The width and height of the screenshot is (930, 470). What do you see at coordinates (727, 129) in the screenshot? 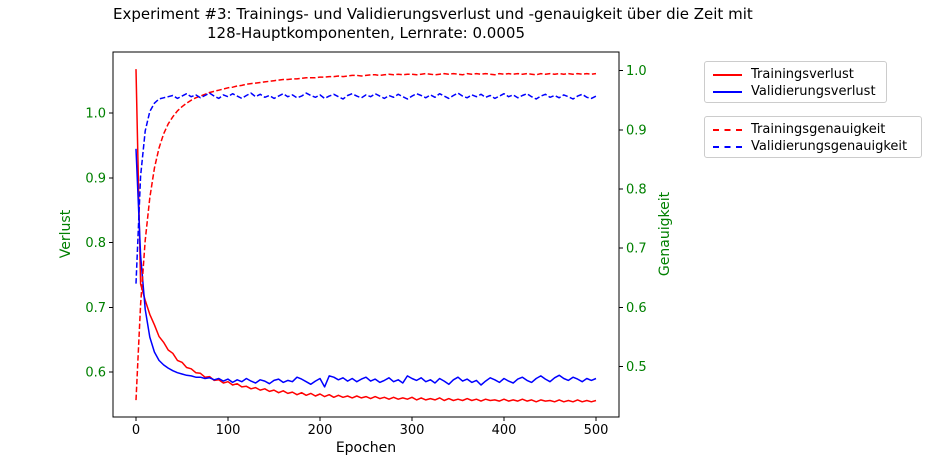
I see `legend-line-sample-trainingsgenauigkeit` at bounding box center [727, 129].